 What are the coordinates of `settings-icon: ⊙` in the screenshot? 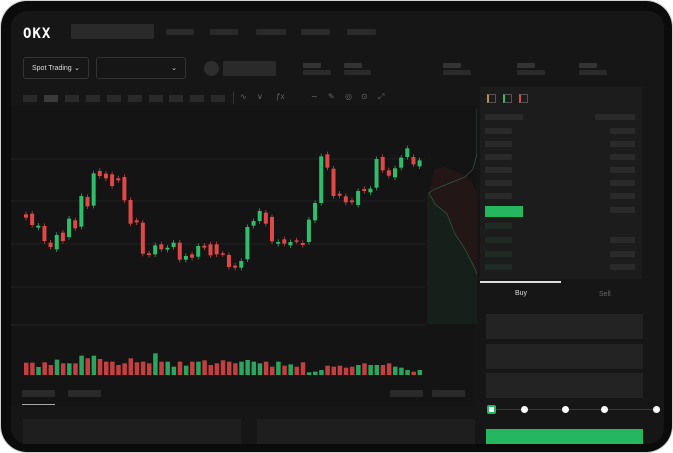 It's located at (364, 96).